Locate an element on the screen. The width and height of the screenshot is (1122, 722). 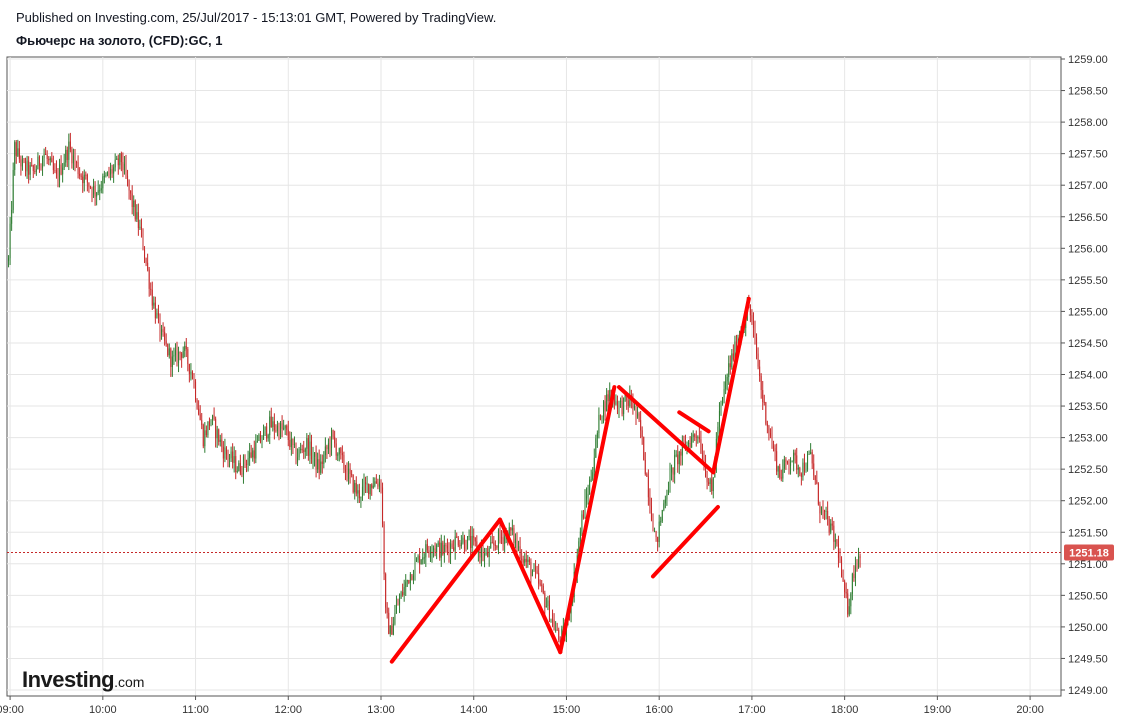
logo-suffix-text: .com is located at coordinates (129, 682).